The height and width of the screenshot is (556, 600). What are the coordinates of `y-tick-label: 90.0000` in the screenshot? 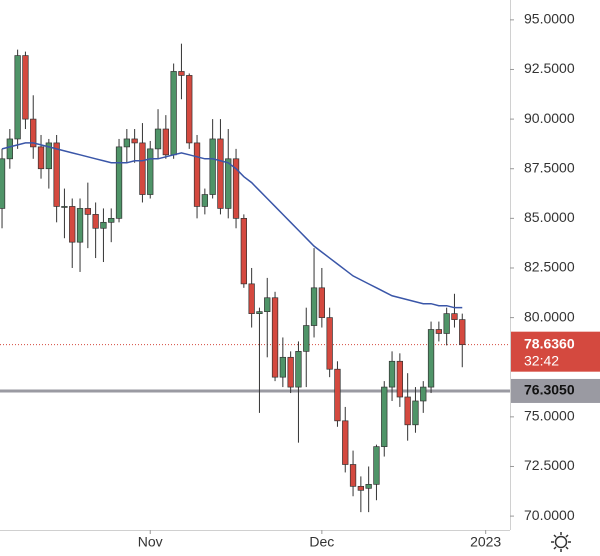 It's located at (549, 118).